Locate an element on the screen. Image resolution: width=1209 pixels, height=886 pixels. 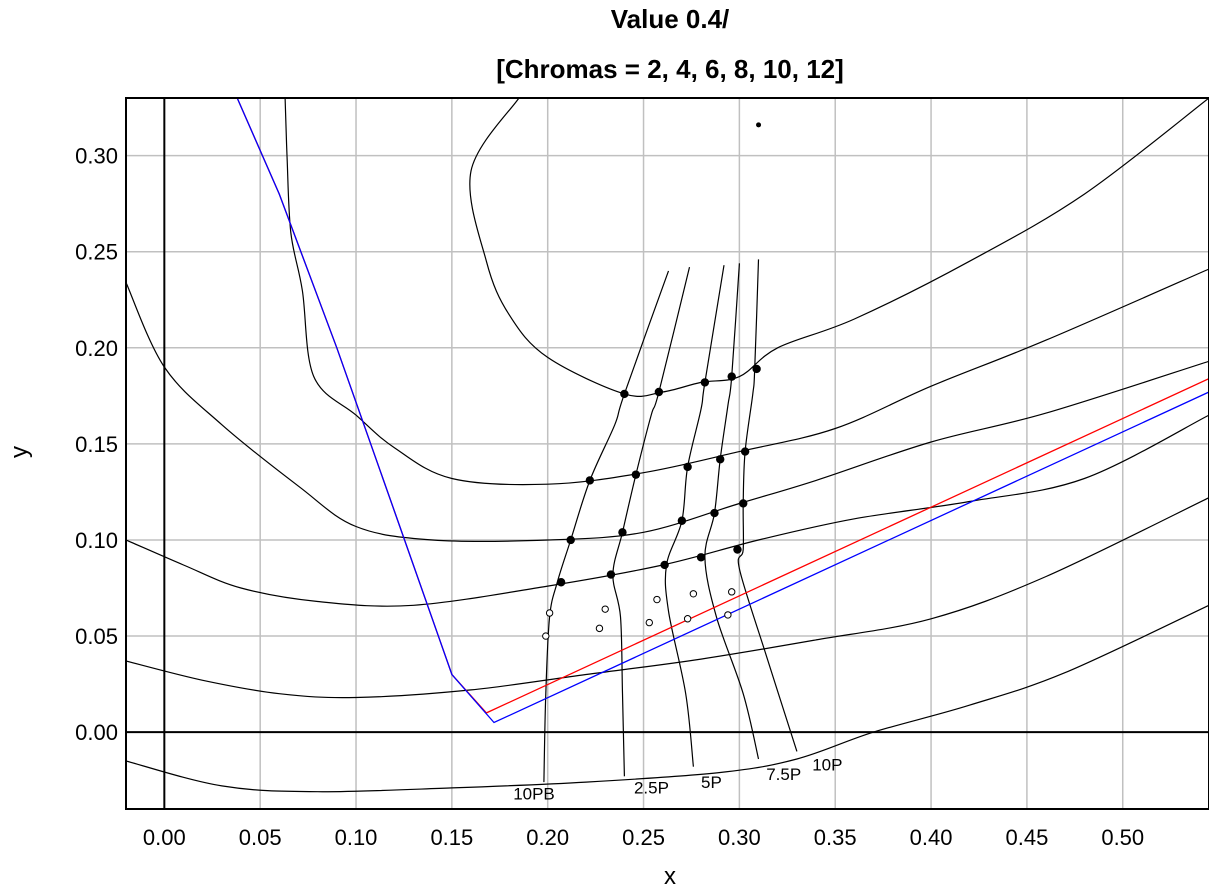
x-tick-label: 0.25 is located at coordinates (643, 837).